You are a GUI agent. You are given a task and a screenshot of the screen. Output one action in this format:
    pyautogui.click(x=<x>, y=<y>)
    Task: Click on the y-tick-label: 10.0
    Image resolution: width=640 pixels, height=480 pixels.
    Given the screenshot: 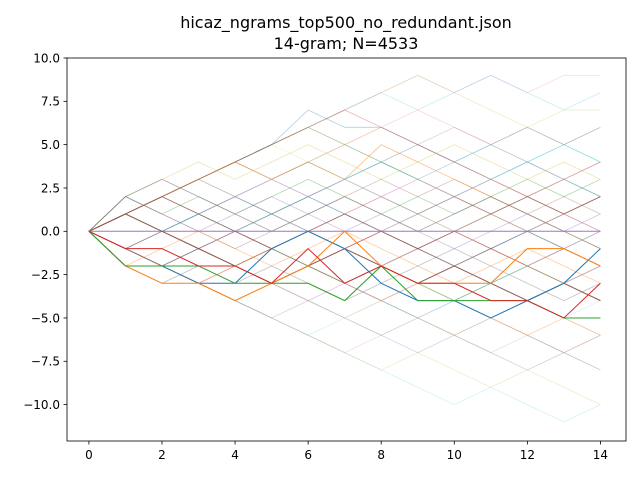 What is the action you would take?
    pyautogui.click(x=46, y=58)
    